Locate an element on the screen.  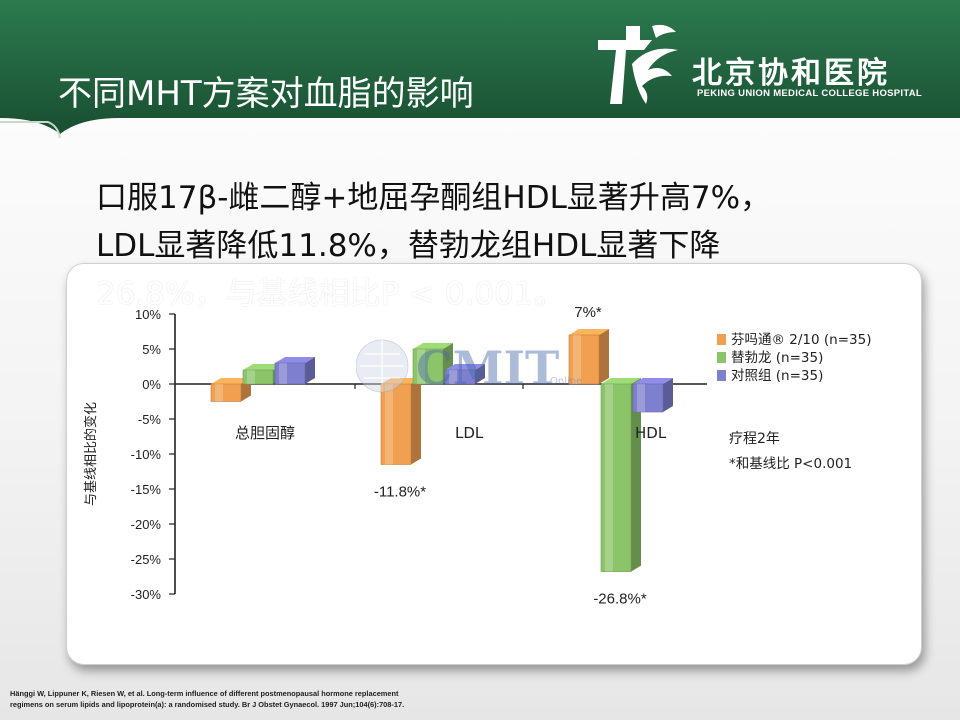
y-tick-label: 0% is located at coordinates (151, 384).